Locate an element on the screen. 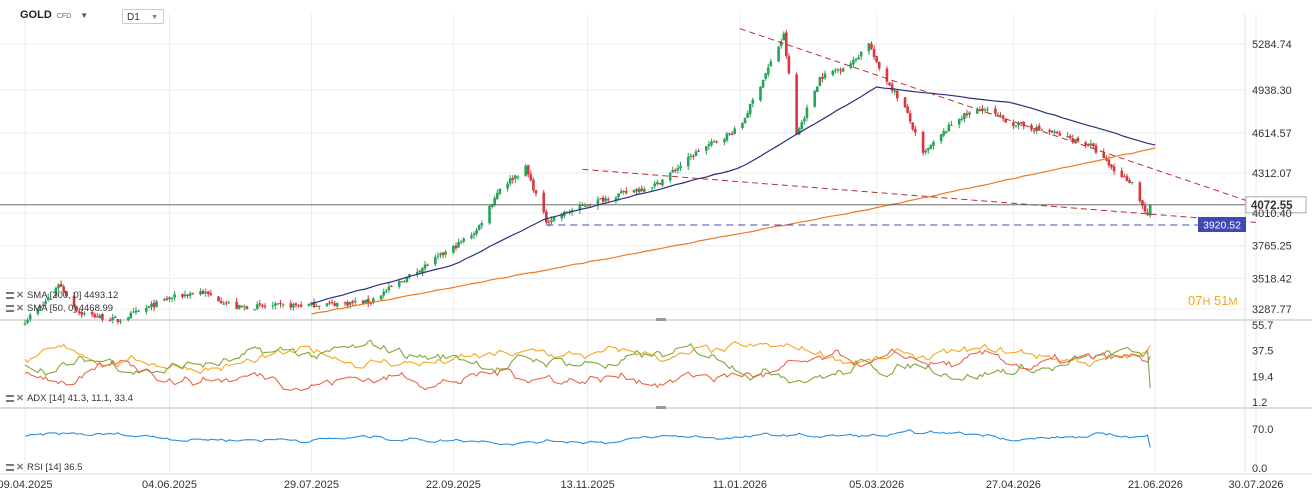 Image resolution: width=1312 pixels, height=501 pixels. price-tick-label: 4010.40 is located at coordinates (1272, 214).